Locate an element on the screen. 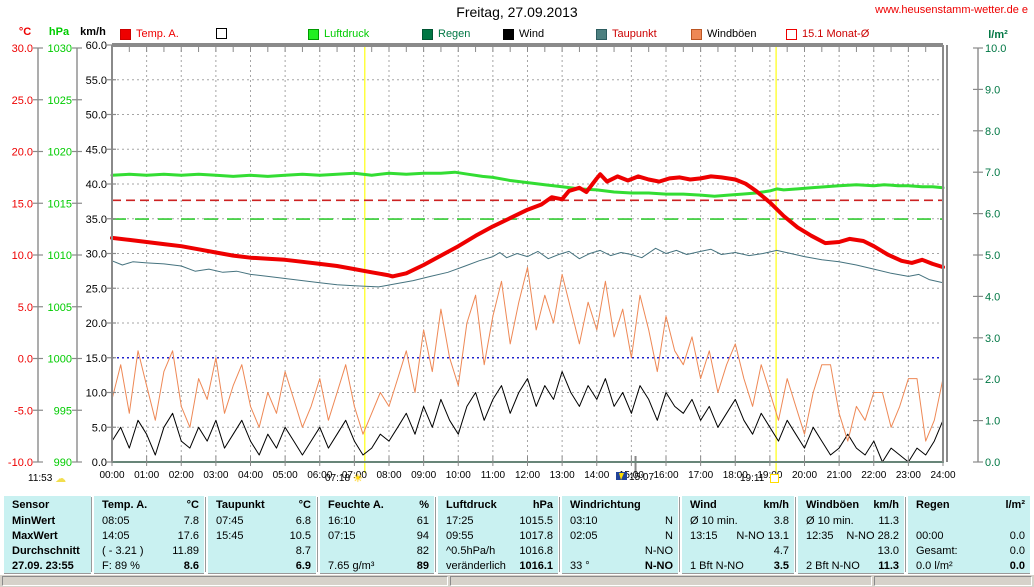 This screenshot has height=587, width=1034. website-link: www.heusenstamm-wetter.de e is located at coordinates (951, 10).